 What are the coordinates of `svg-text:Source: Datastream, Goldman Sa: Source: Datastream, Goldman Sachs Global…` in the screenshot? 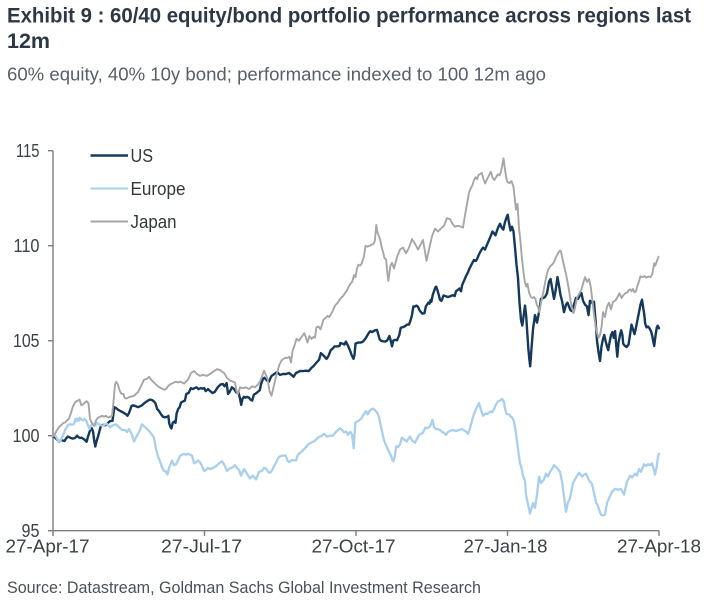 It's located at (244, 587).